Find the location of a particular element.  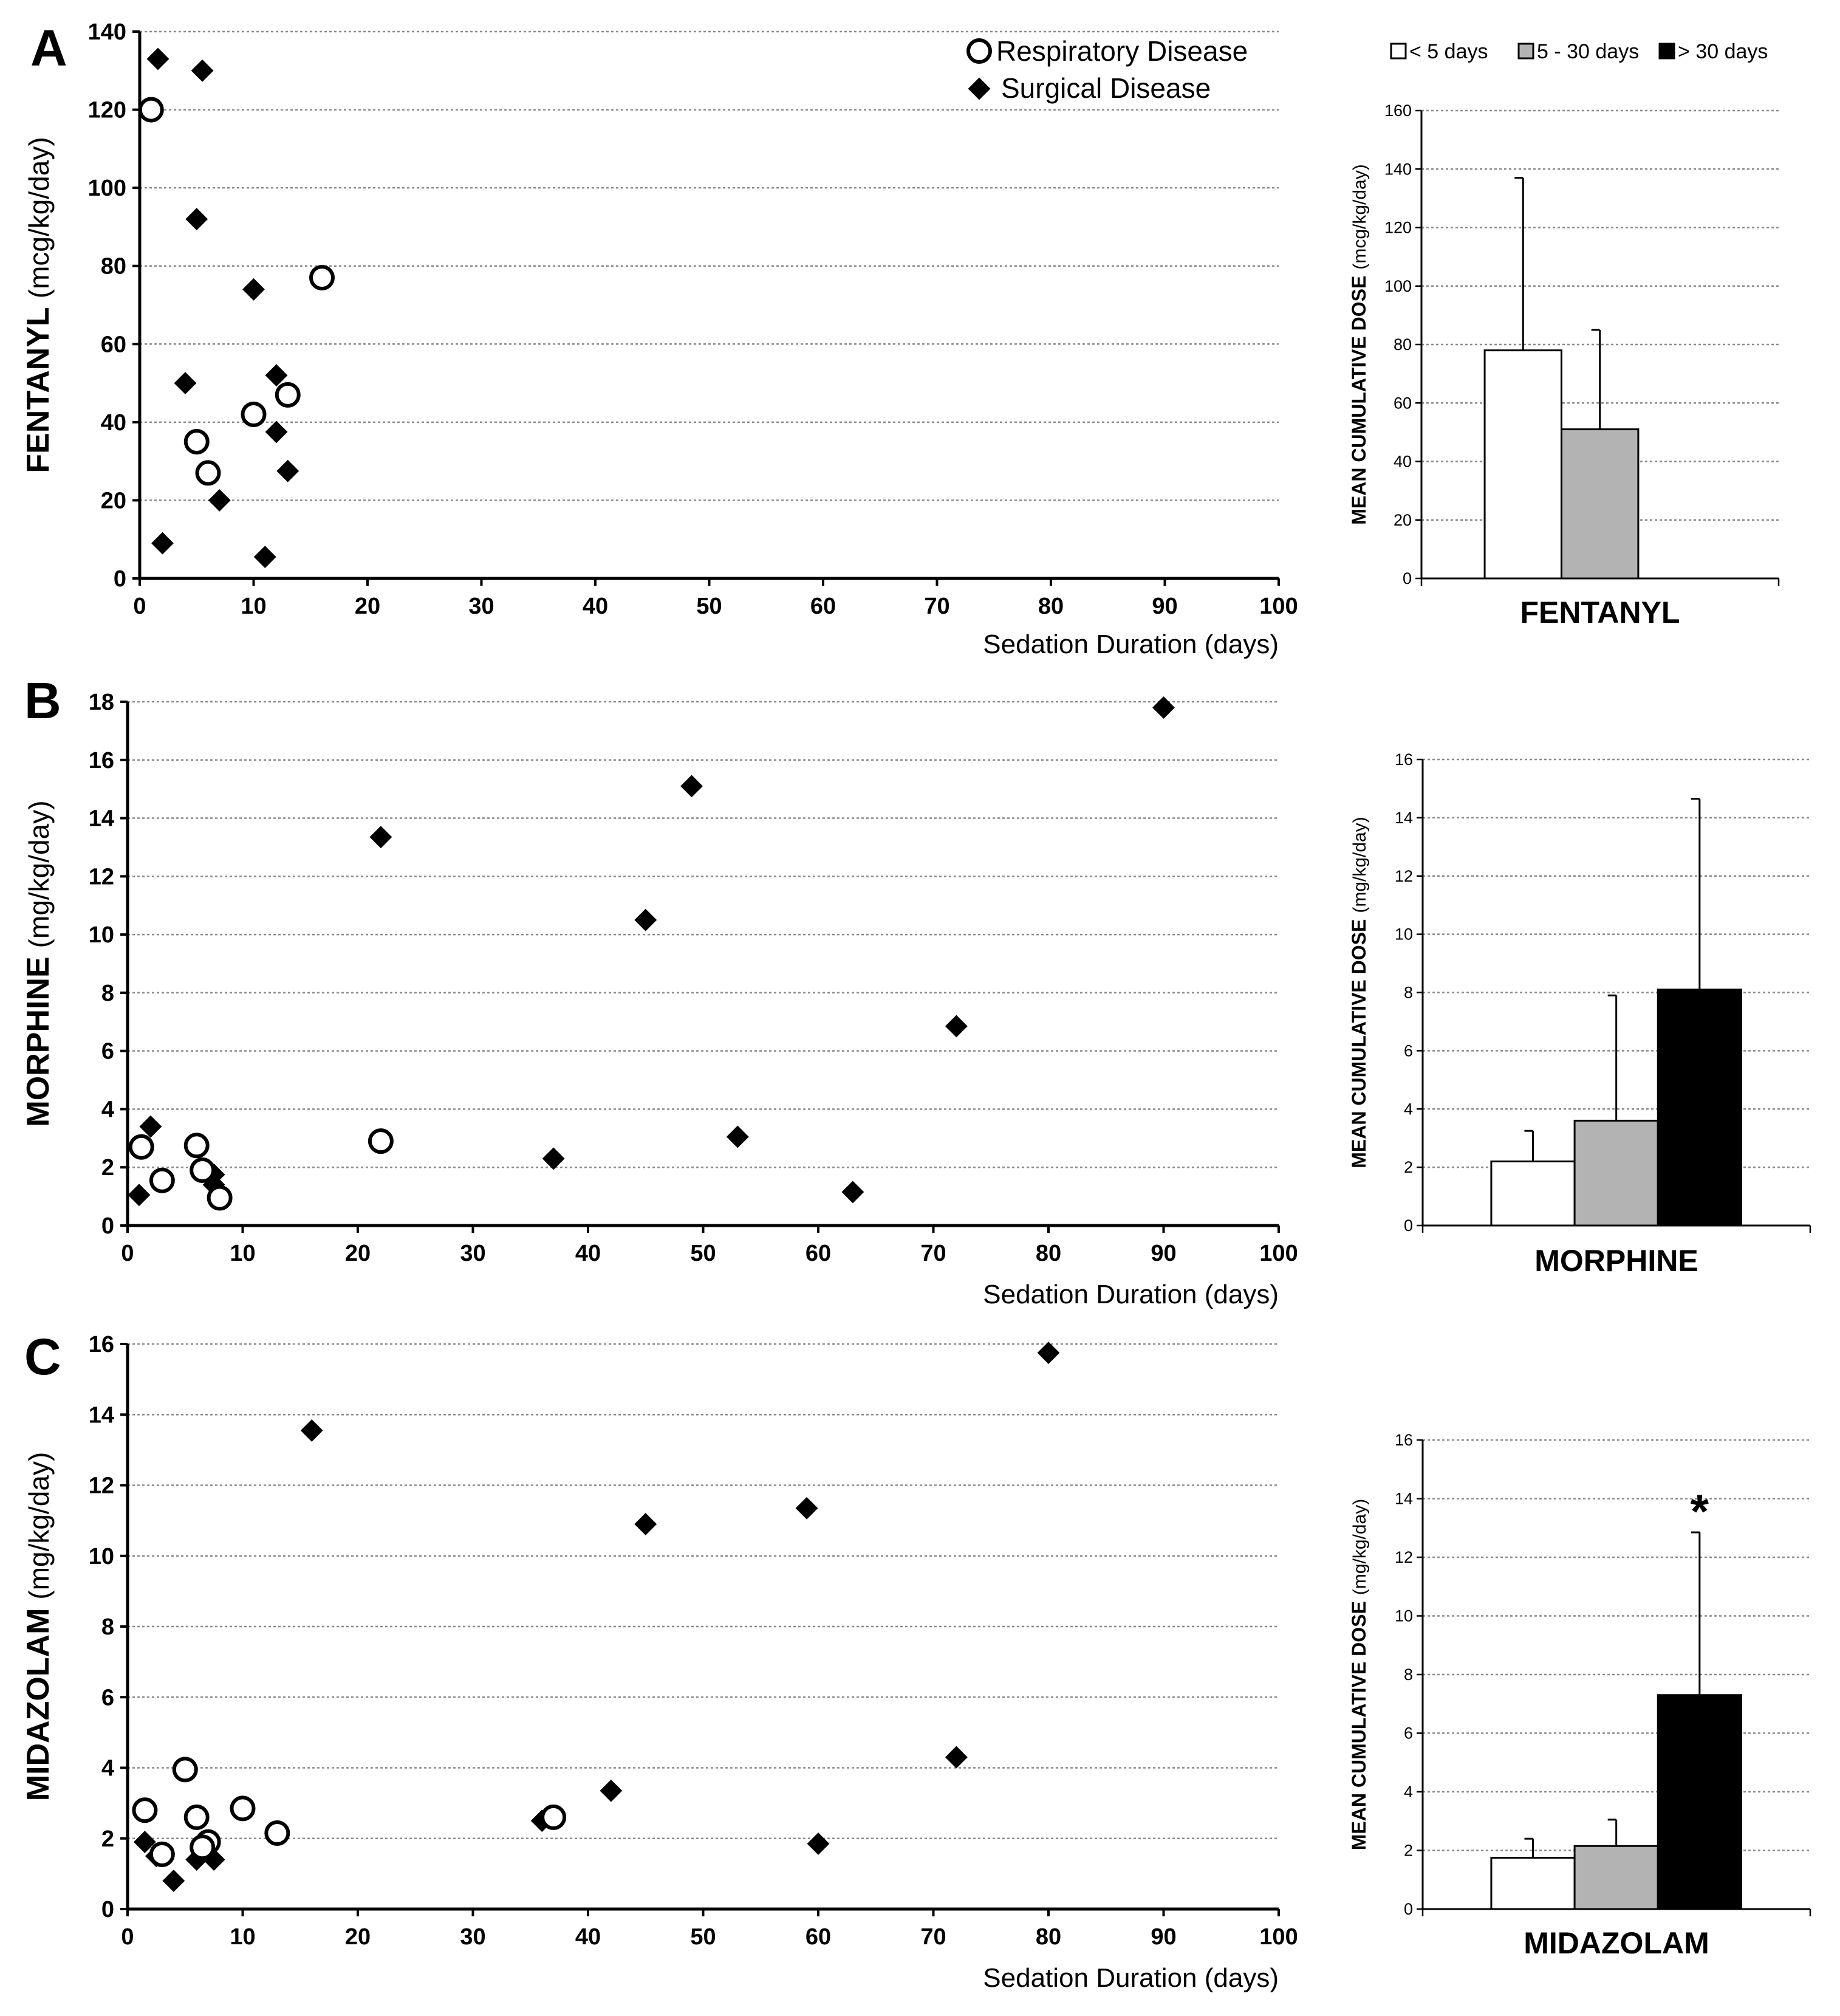

x-tick-label: 10 is located at coordinates (242, 1253).